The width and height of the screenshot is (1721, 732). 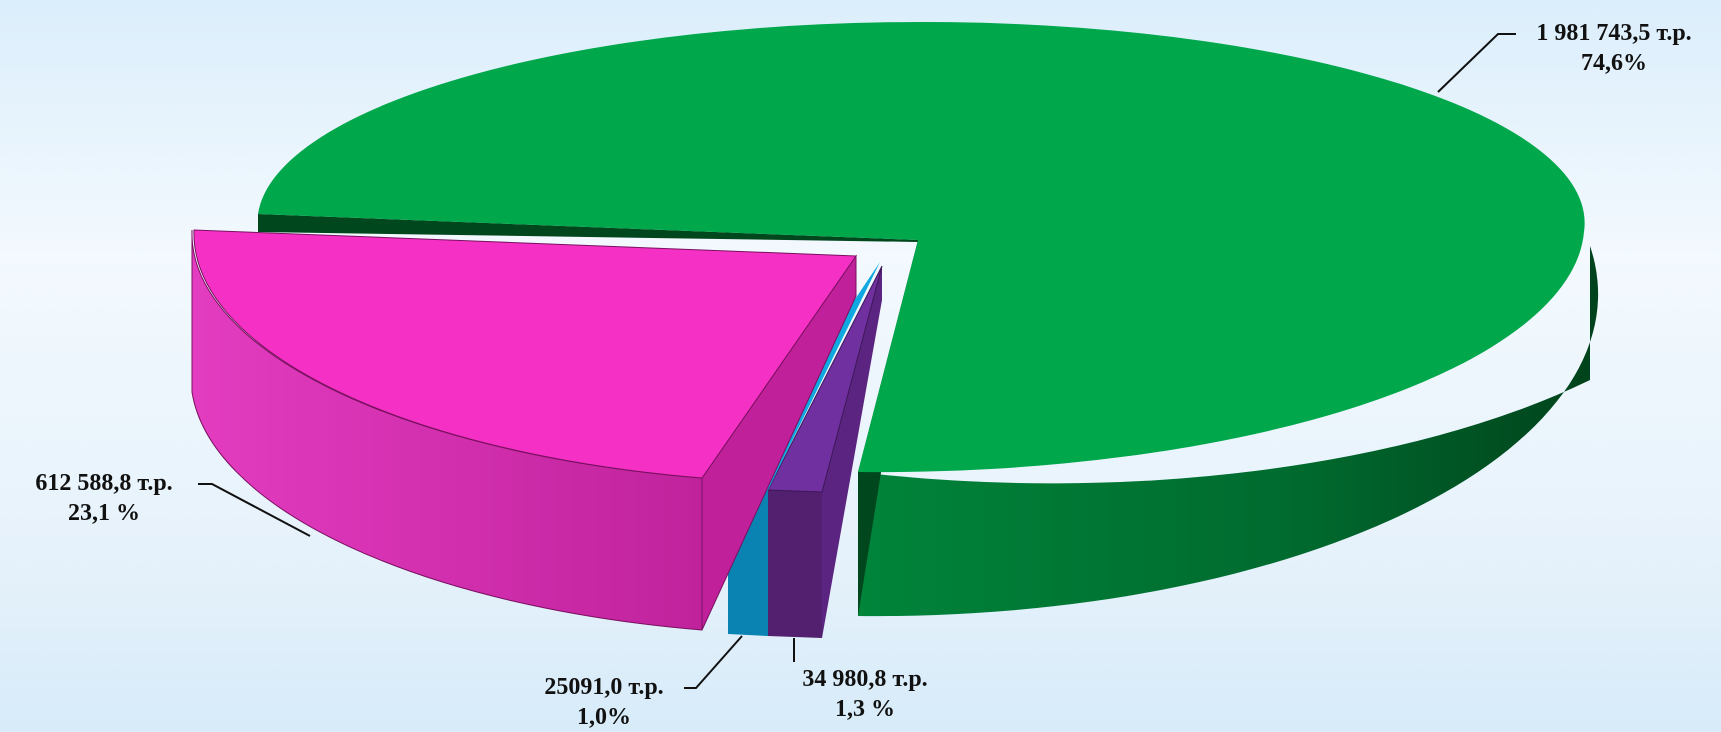 I want to click on pie-slice-0-inner-wall, so click(x=588, y=228).